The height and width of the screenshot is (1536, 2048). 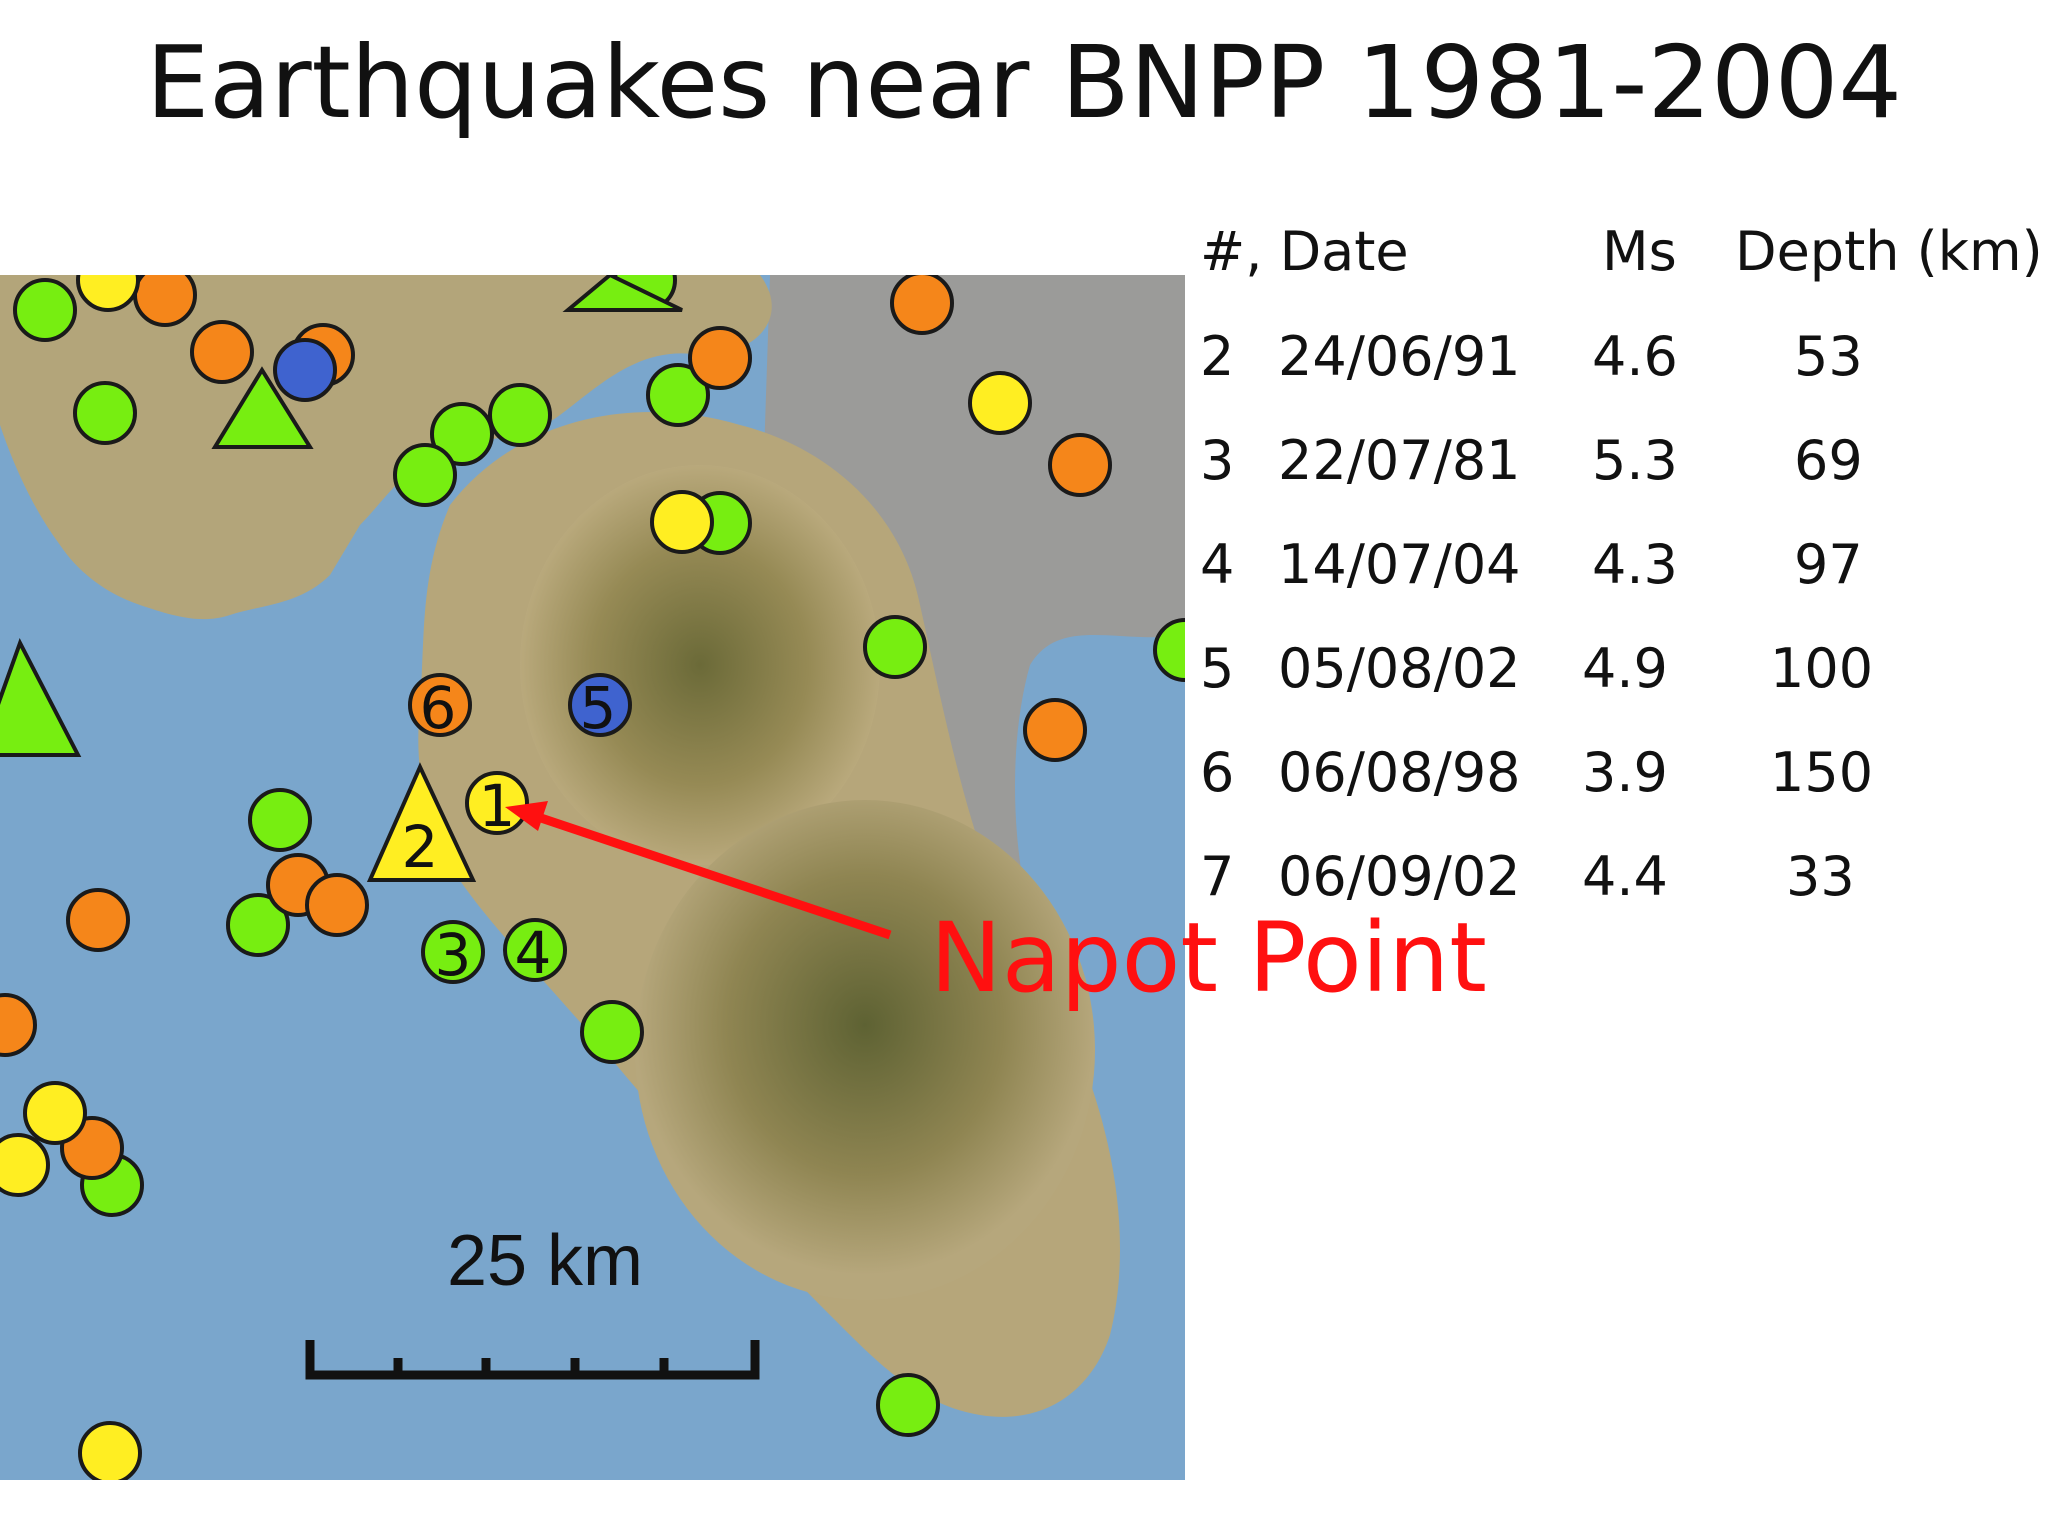 I want to click on cell-ms: 4.9, so click(x=1625, y=668).